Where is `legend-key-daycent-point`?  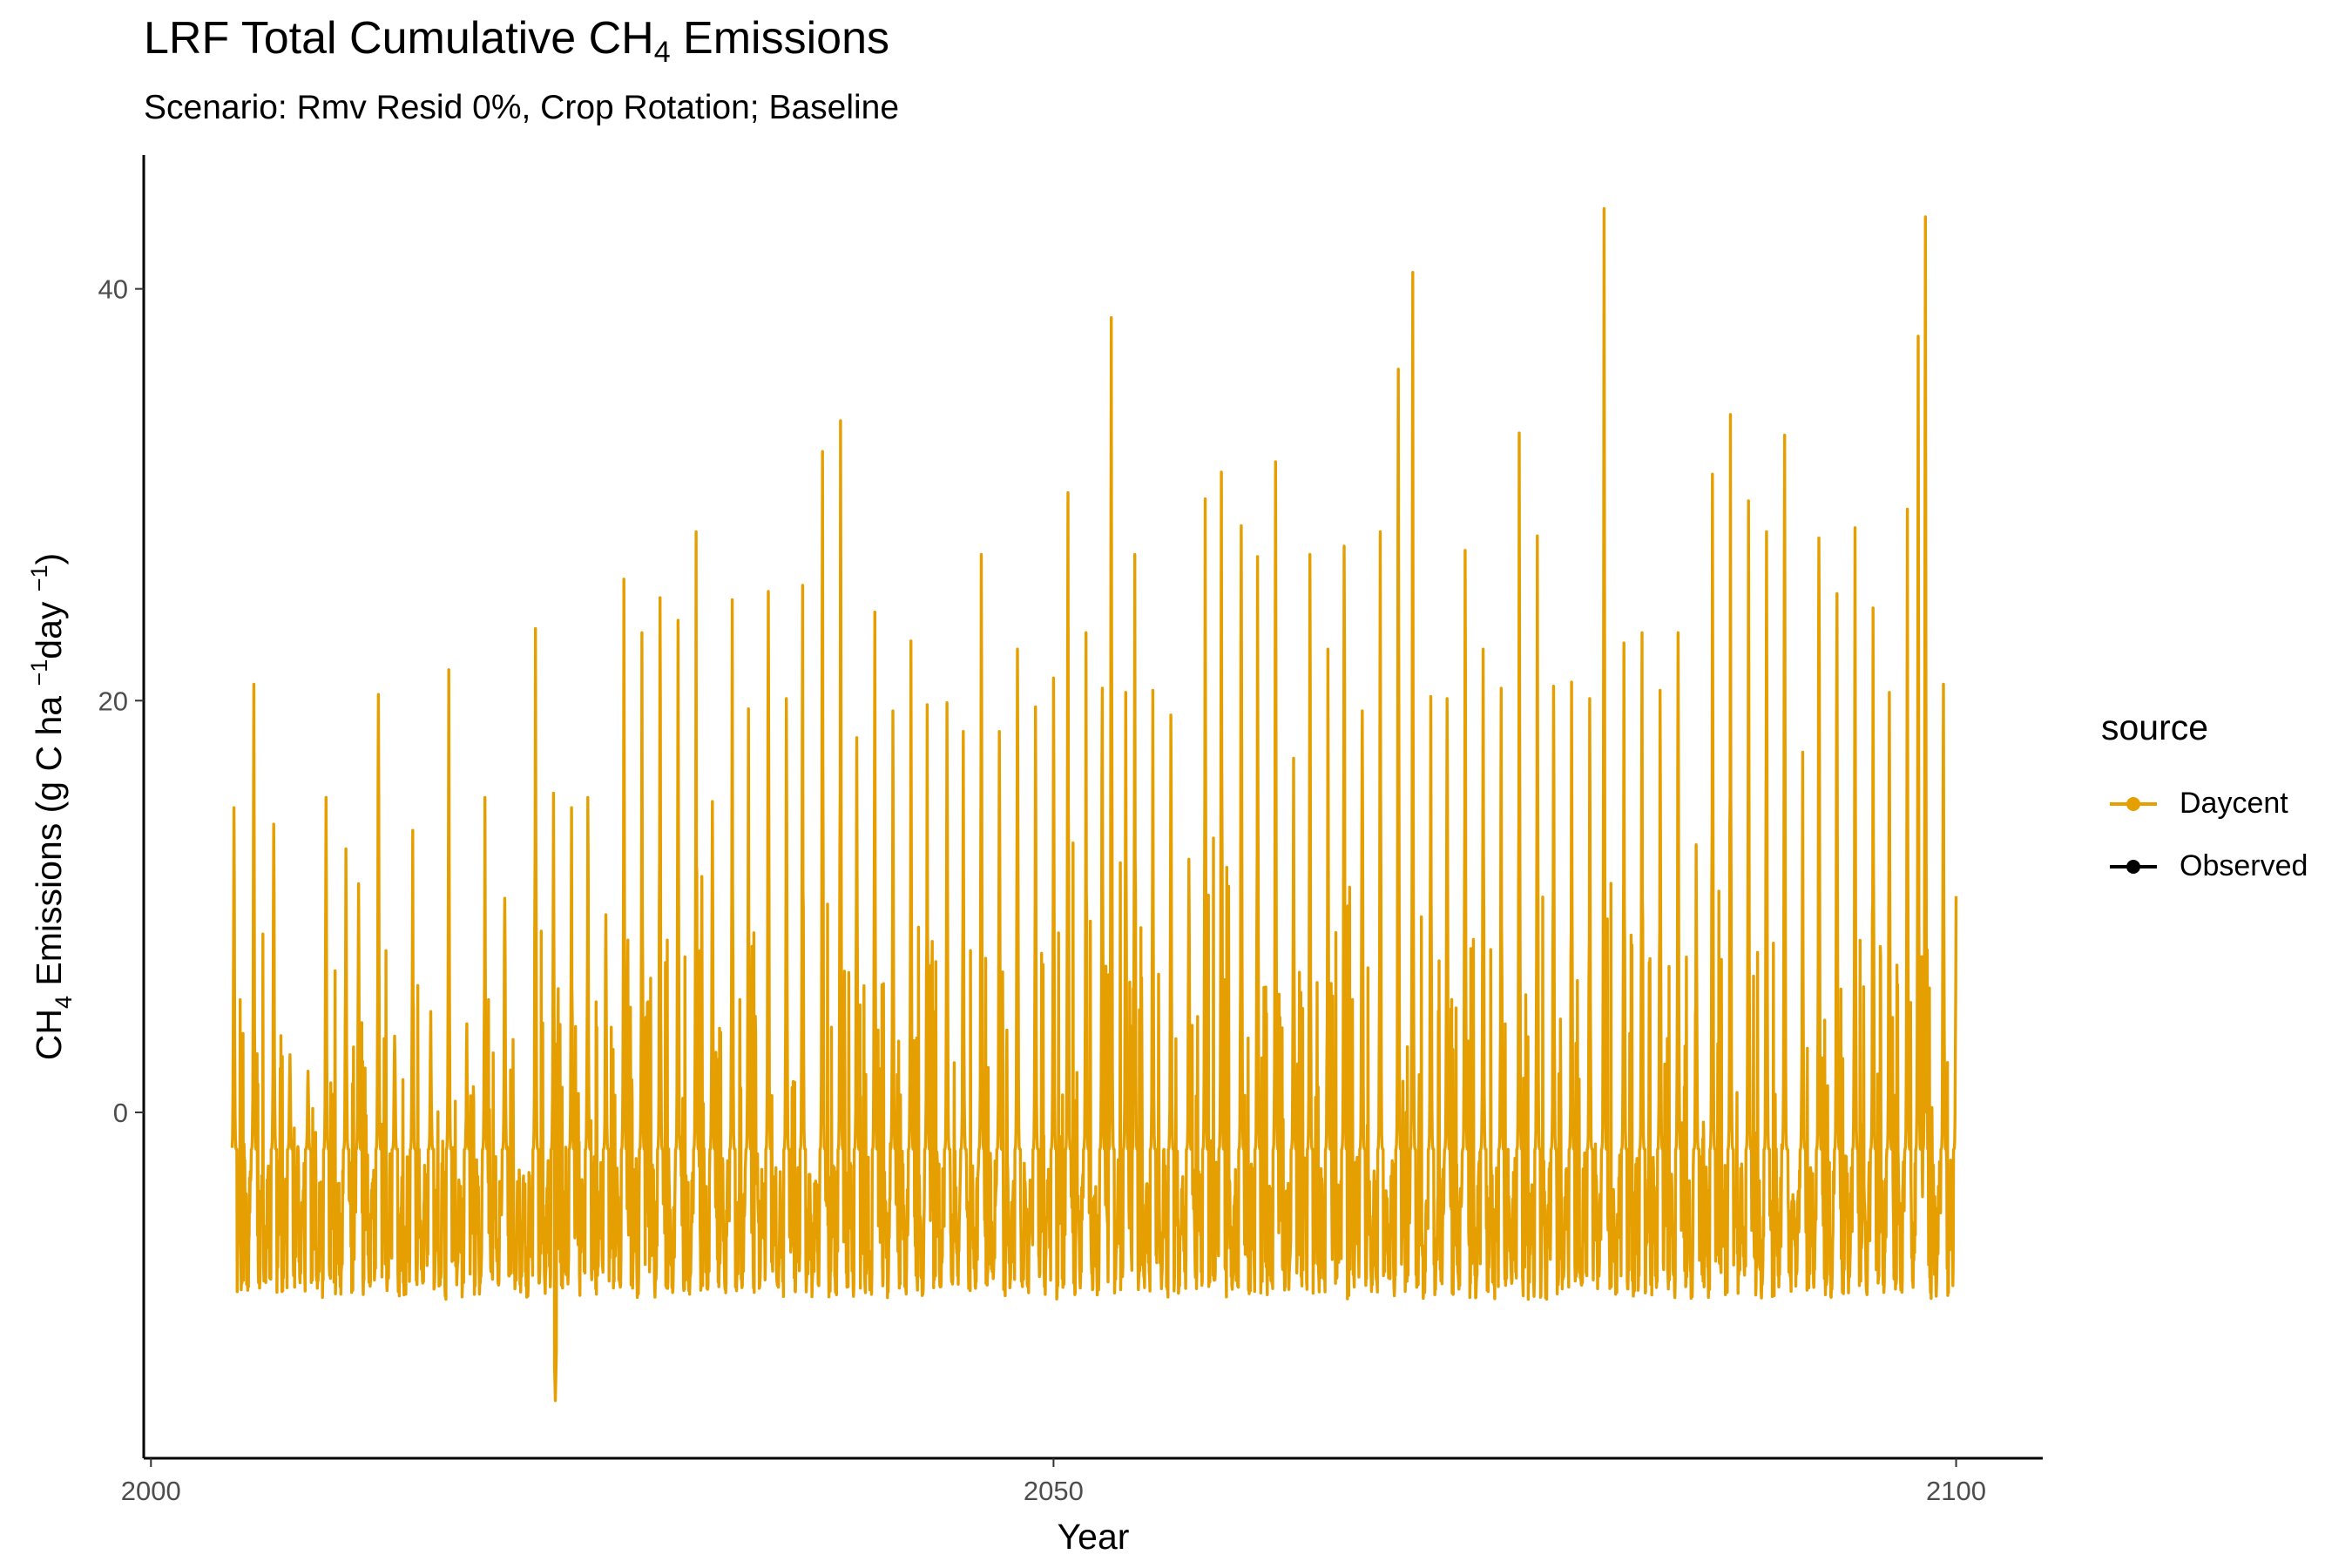
legend-key-daycent-point is located at coordinates (2133, 804).